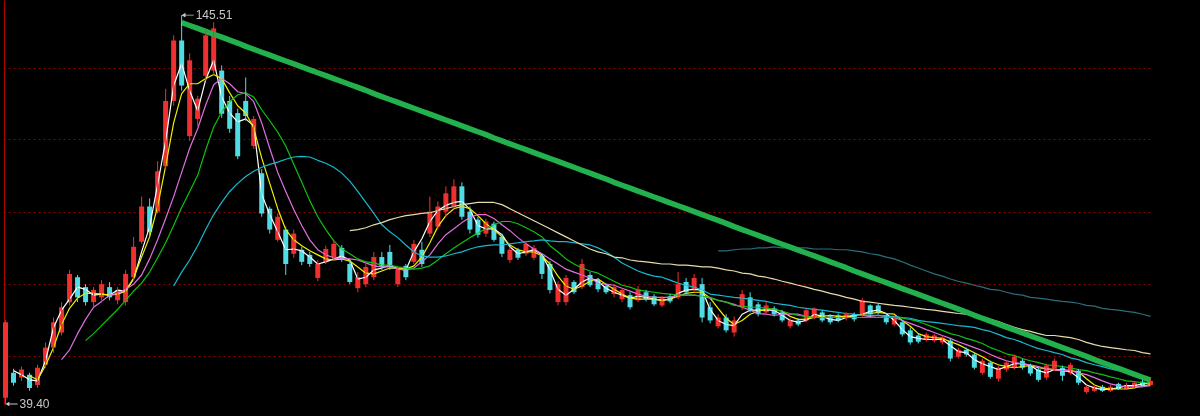  I want to click on annotation: 39.40, so click(34, 404).